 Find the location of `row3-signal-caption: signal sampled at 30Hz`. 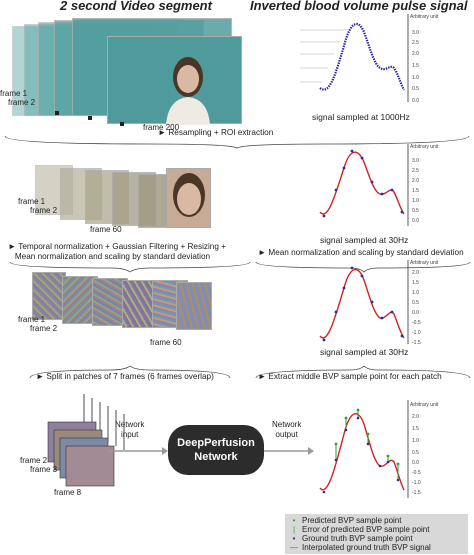

row3-signal-caption: signal sampled at 30Hz is located at coordinates (364, 352).